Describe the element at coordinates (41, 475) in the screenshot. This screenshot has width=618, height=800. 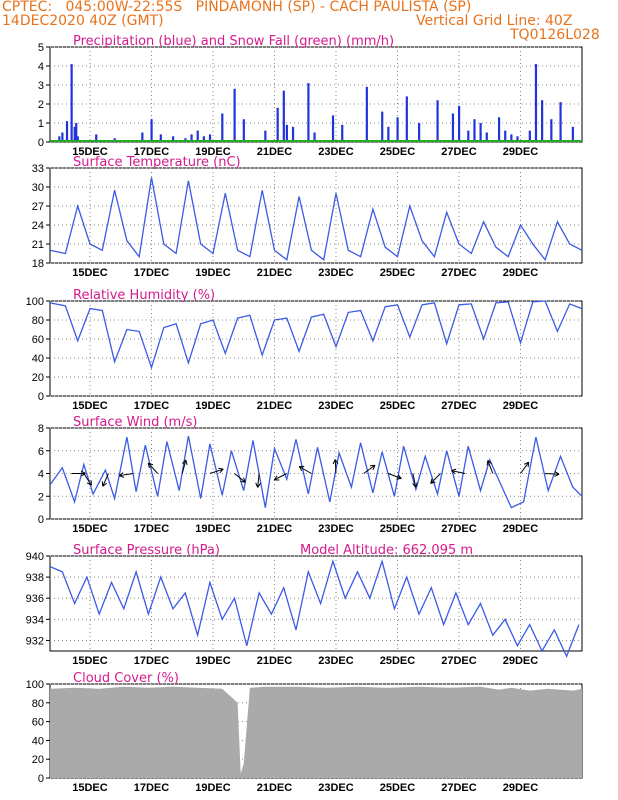
I see `y-tick-label: 4` at that location.